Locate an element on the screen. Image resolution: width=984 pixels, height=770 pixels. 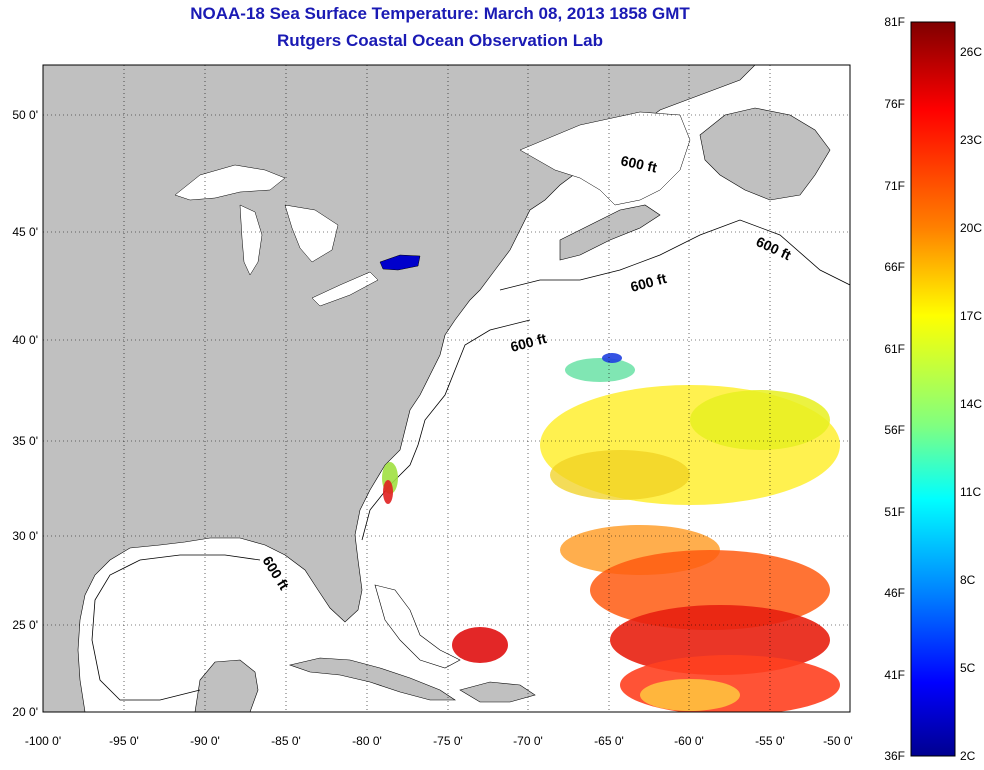
colorbar is located at coordinates (933, 389).